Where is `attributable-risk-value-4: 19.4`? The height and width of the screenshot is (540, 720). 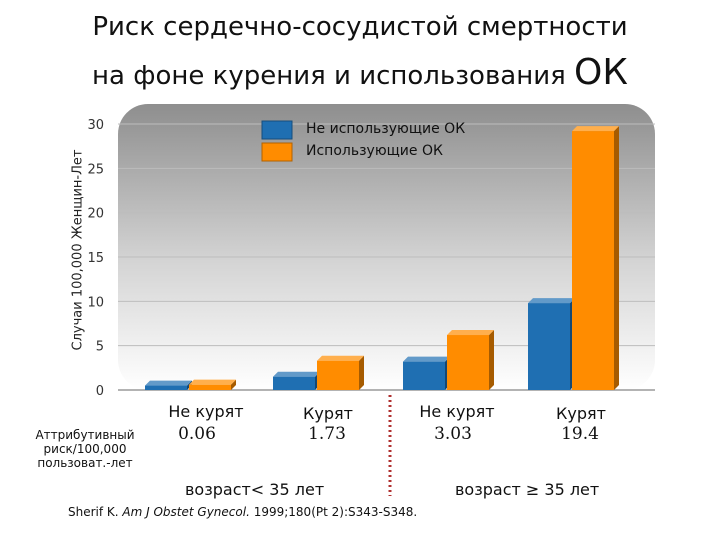 attributable-risk-value-4: 19.4 is located at coordinates (580, 434).